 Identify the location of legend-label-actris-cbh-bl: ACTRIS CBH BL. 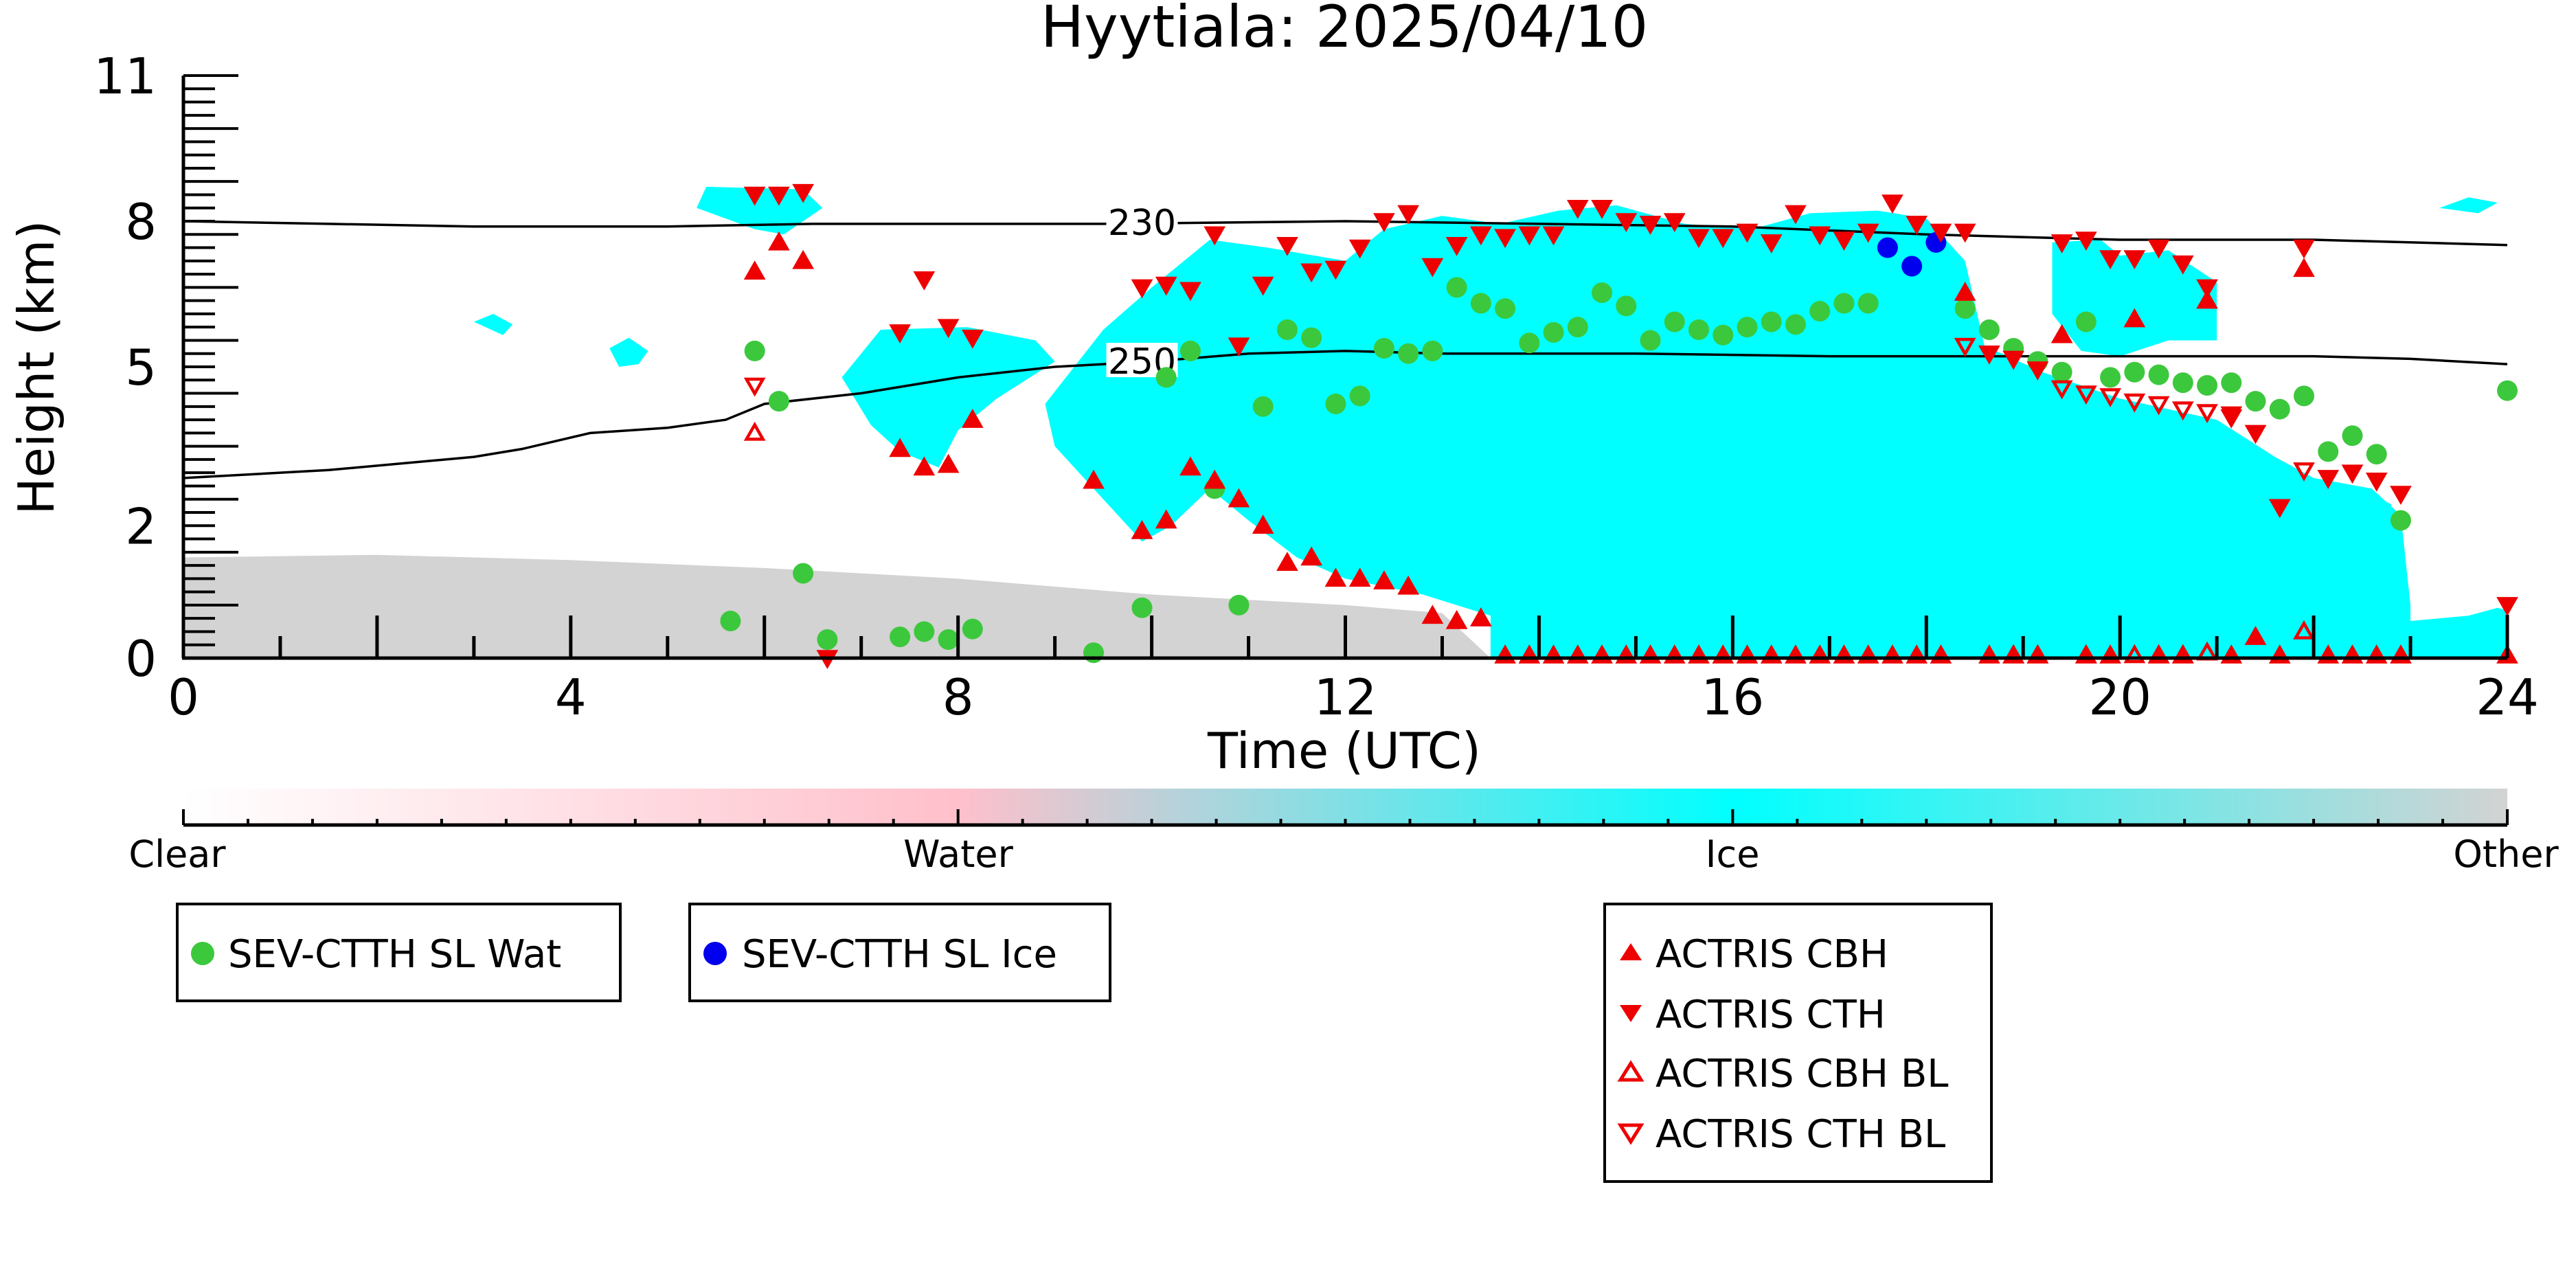
(1802, 1074).